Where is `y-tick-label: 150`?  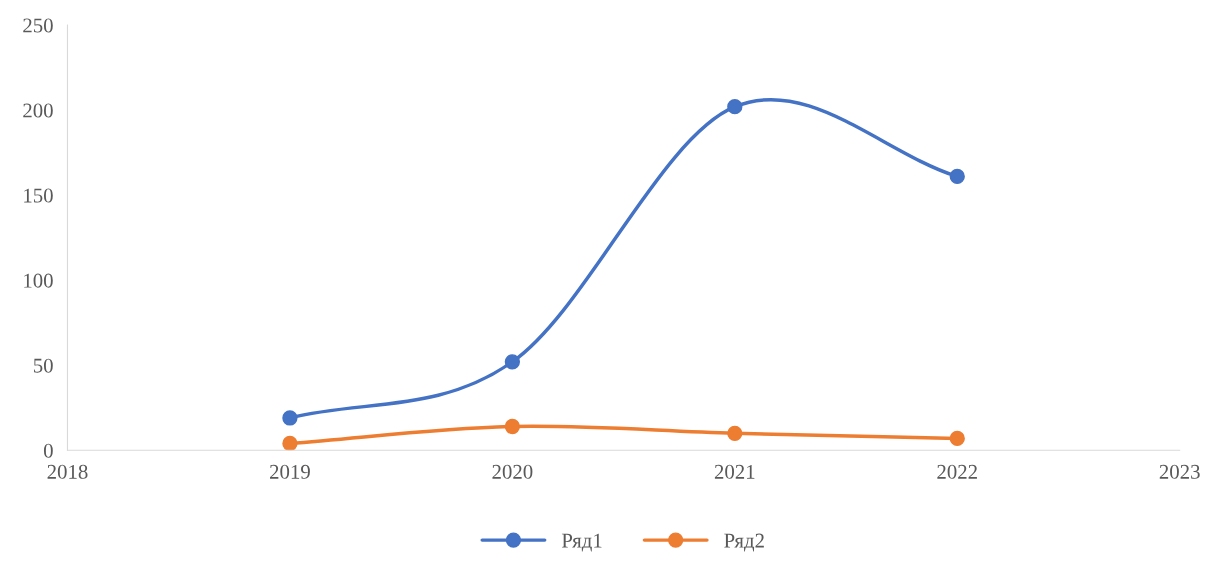 y-tick-label: 150 is located at coordinates (38, 195).